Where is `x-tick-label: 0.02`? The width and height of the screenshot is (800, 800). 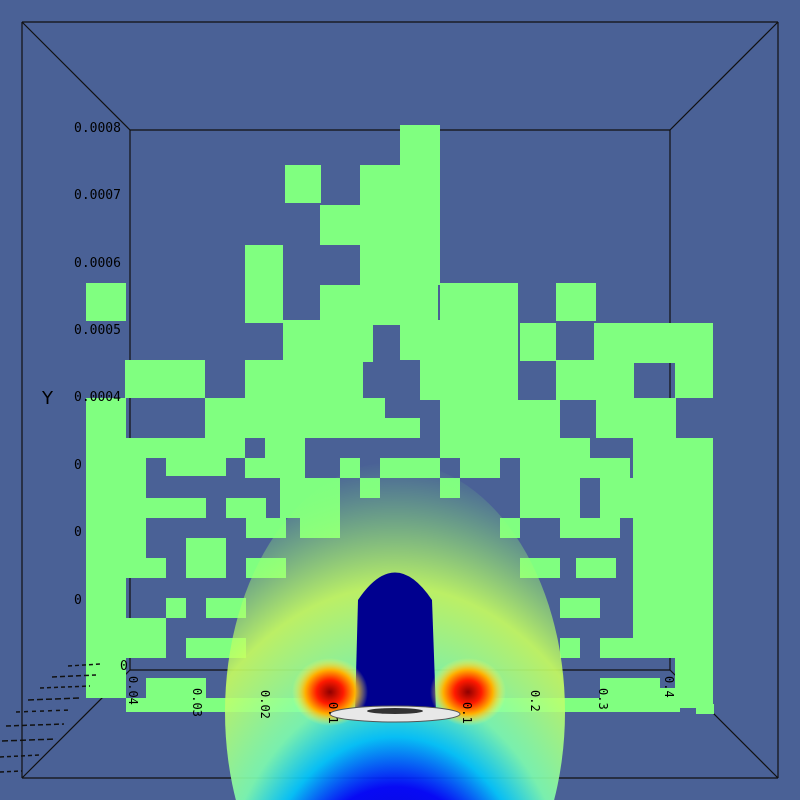 x-tick-label: 0.02 is located at coordinates (265, 704).